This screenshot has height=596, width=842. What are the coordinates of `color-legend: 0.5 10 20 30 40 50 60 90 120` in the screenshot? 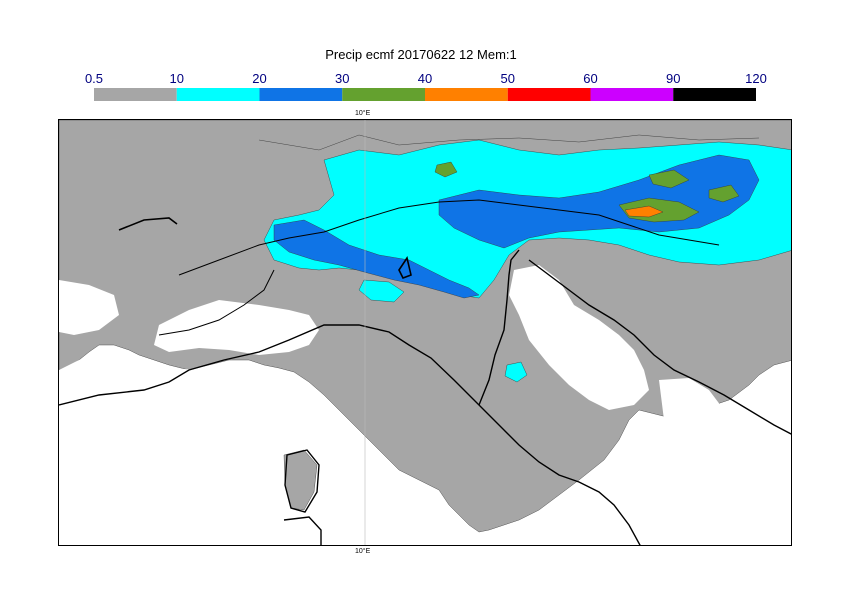 It's located at (426, 86).